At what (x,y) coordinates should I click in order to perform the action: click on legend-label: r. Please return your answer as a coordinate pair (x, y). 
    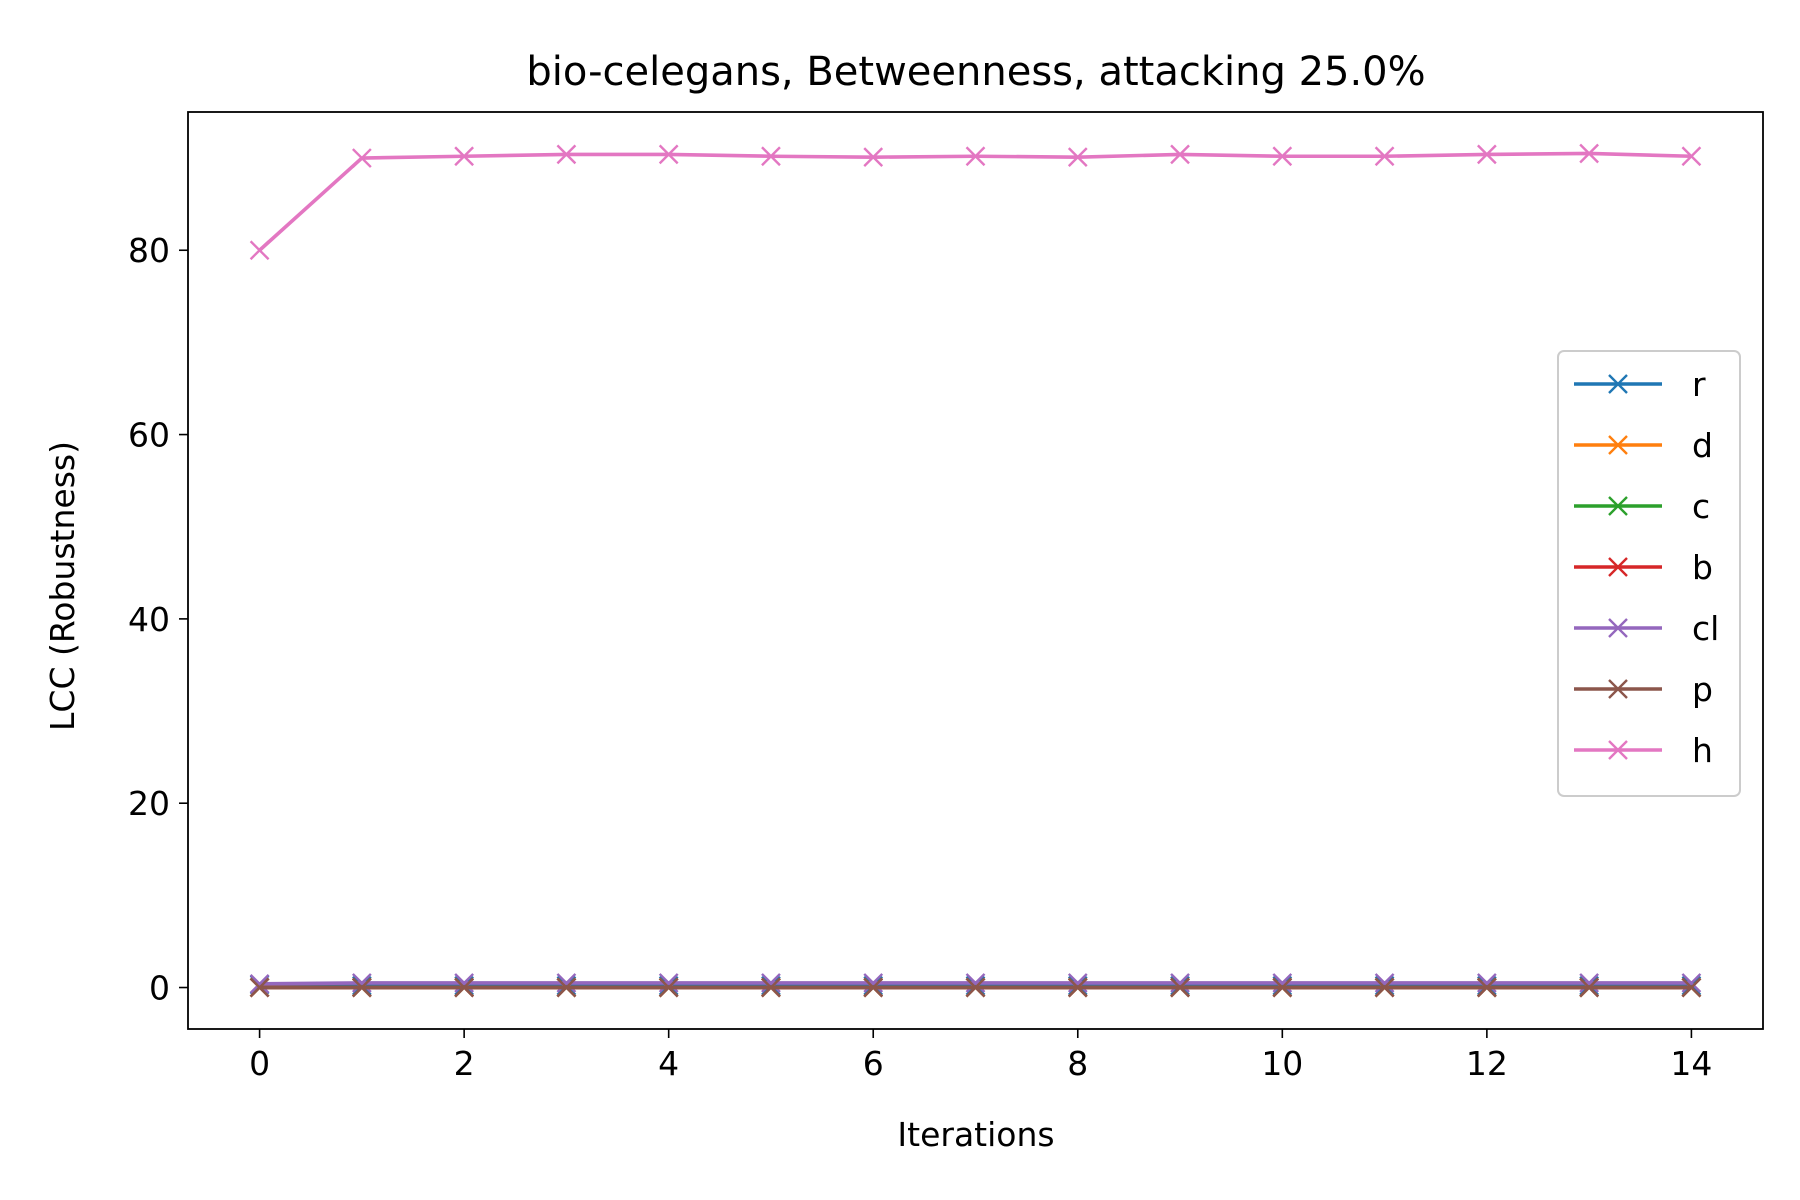
    Looking at the image, I should click on (1699, 384).